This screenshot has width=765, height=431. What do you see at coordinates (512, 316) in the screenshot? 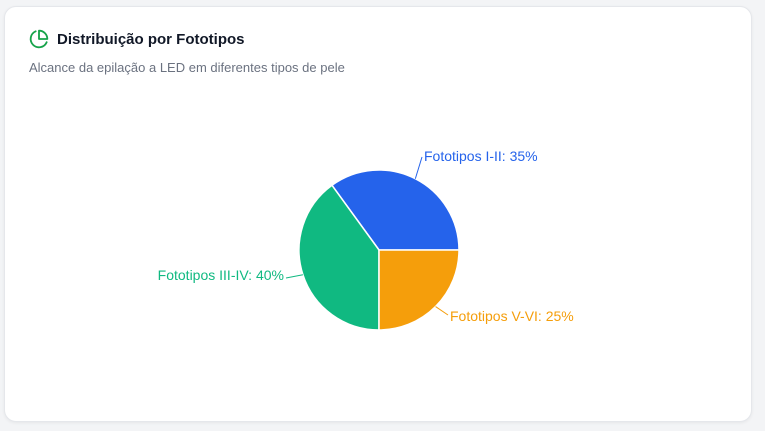
I see `slice-label: Fototipos V-VI: 25%` at bounding box center [512, 316].